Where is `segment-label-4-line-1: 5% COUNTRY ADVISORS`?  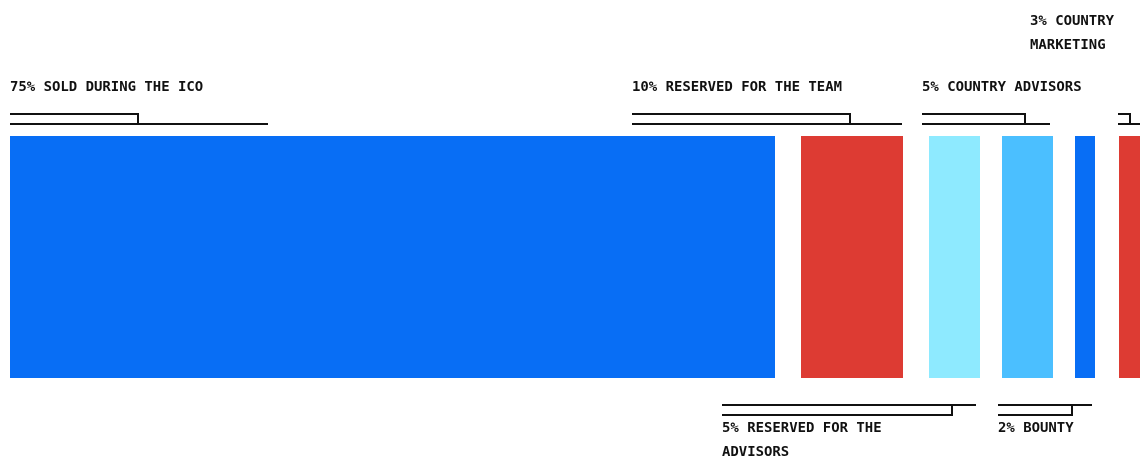 segment-label-4-line-1: 5% COUNTRY ADVISORS is located at coordinates (1002, 87).